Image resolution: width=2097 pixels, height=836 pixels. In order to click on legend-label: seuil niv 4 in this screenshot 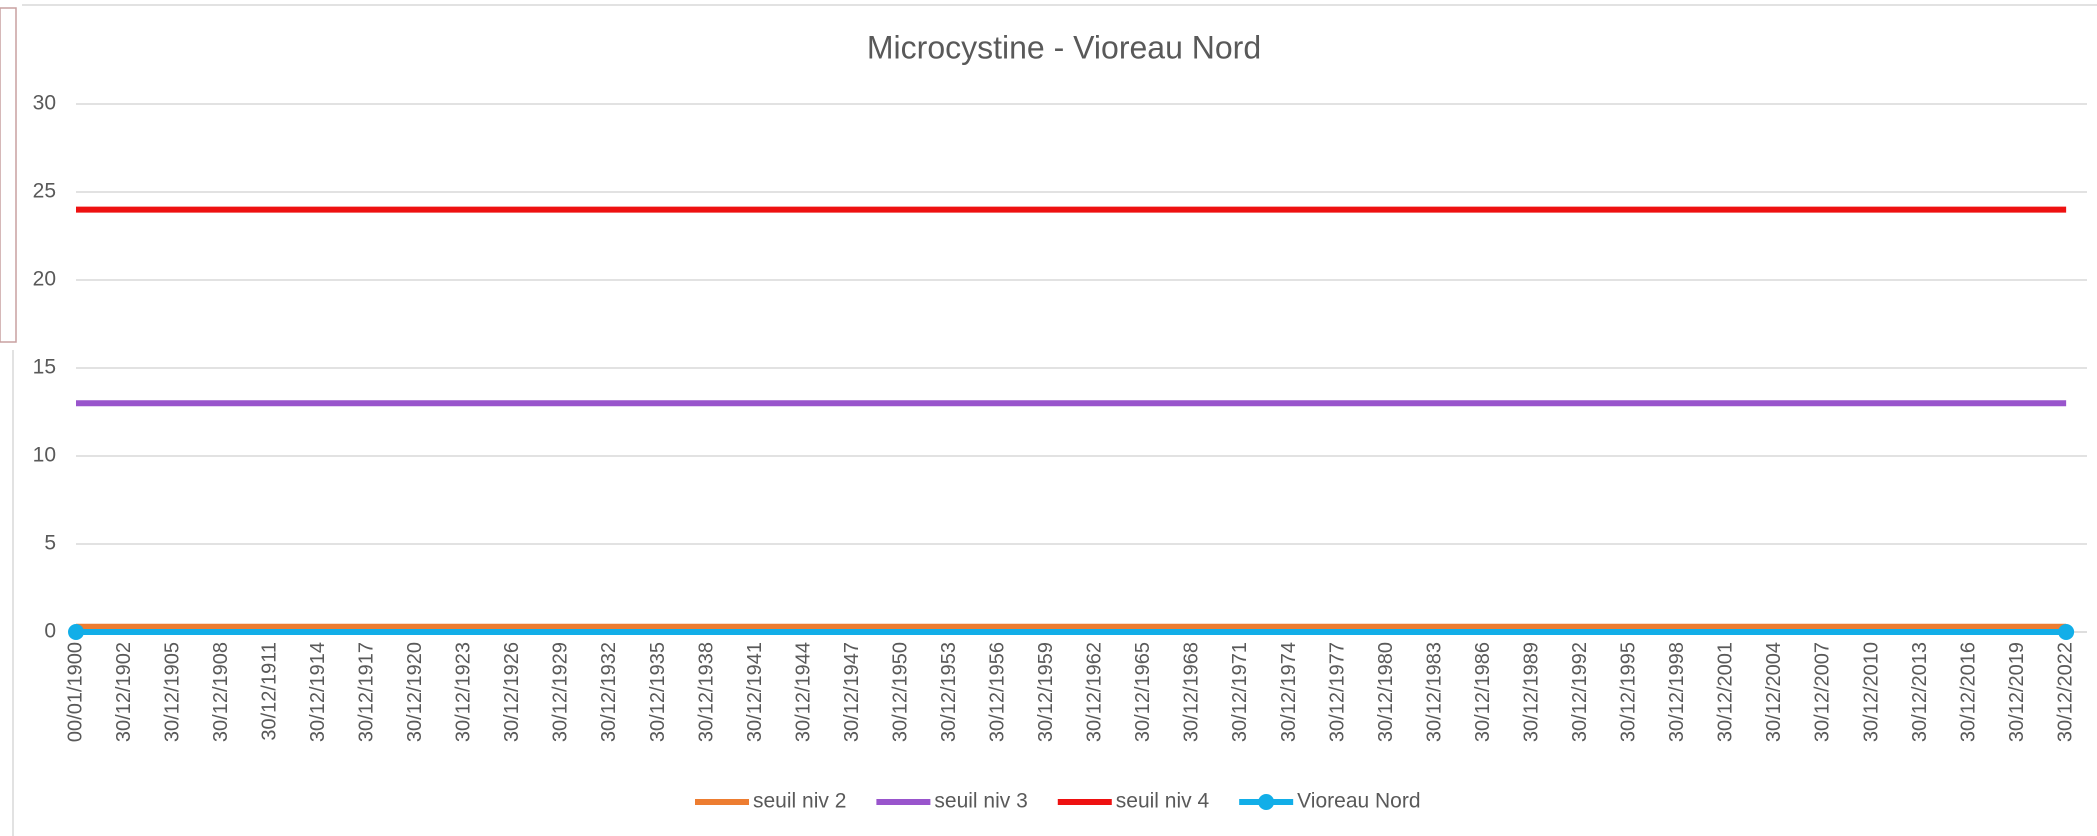, I will do `click(1163, 801)`.